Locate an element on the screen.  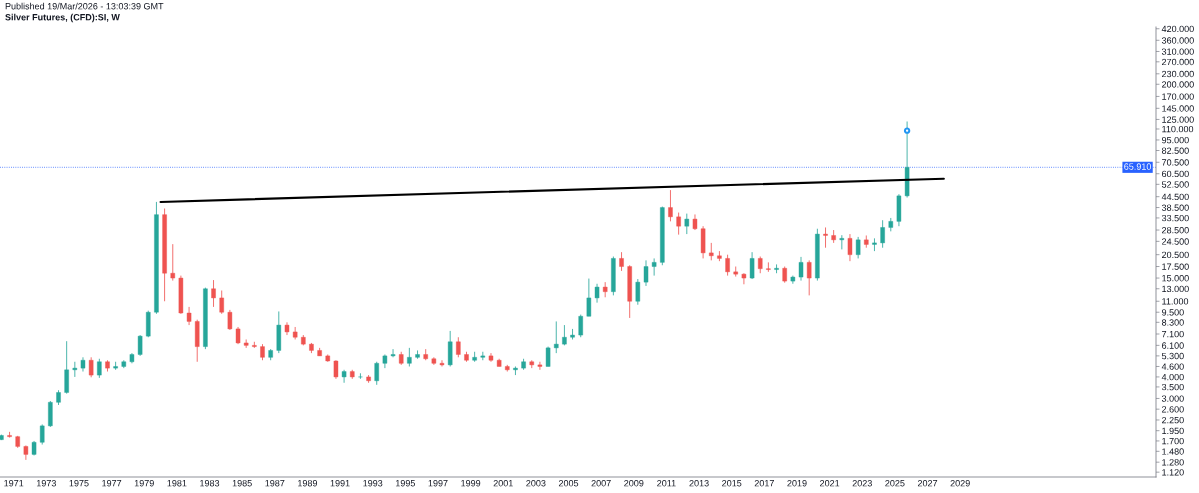
y-tick-label: 1.280 is located at coordinates (1173, 462).